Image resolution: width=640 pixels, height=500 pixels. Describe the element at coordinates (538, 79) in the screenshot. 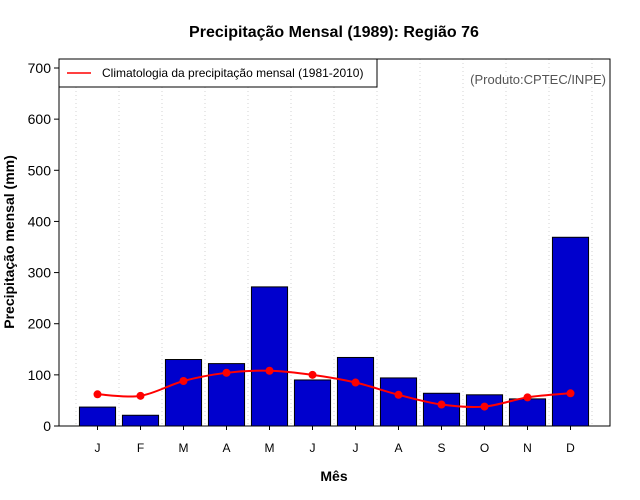

I see `credit-text: (Produto:CPTEC/INPE)` at that location.